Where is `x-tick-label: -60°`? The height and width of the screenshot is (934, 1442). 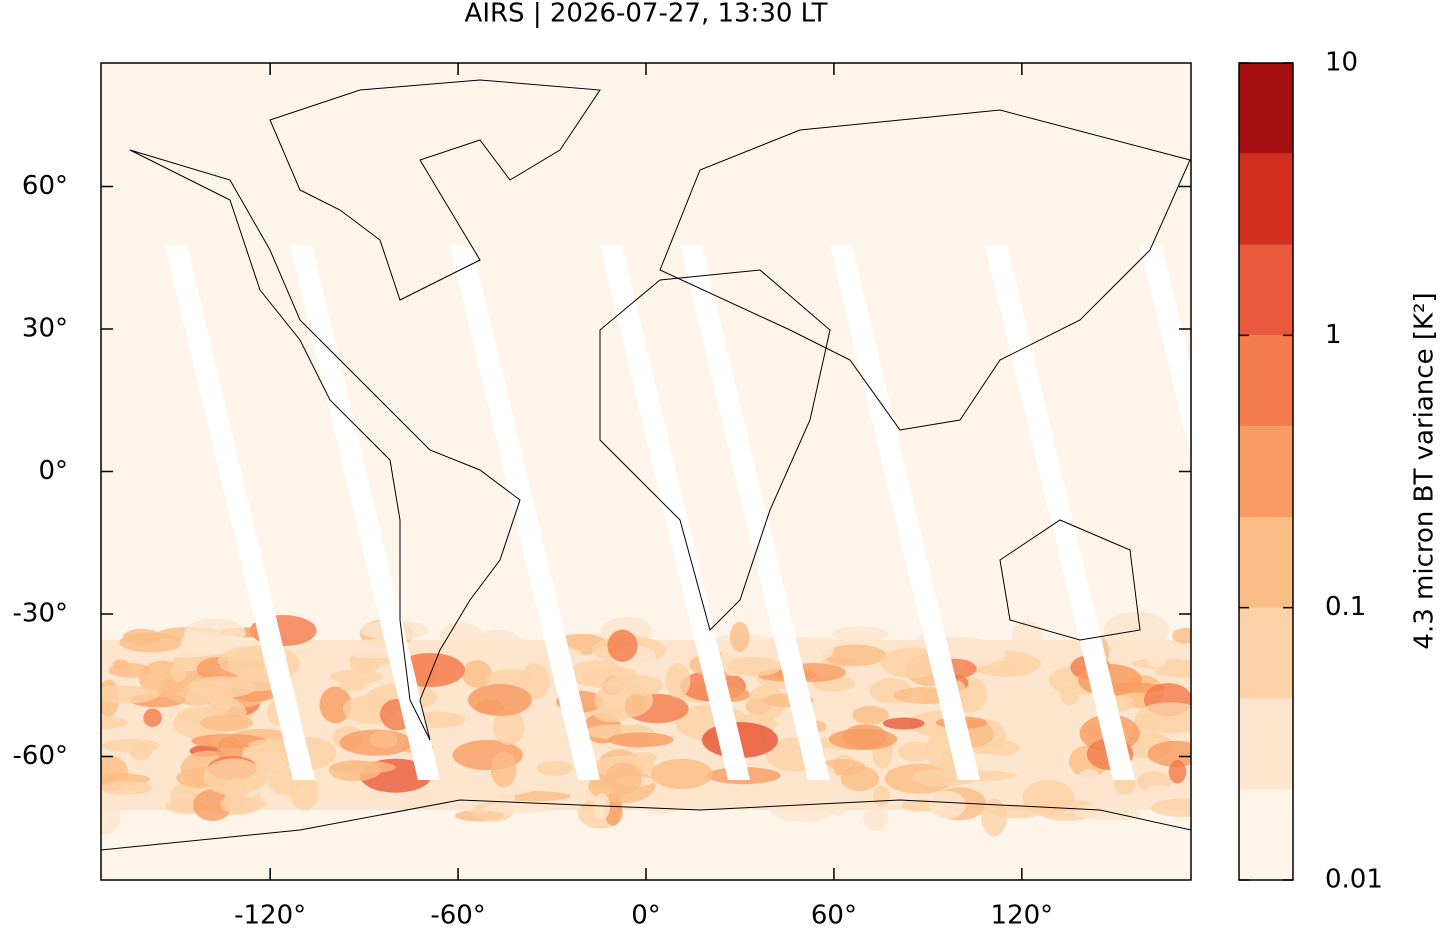
x-tick-label: -60° is located at coordinates (457, 916).